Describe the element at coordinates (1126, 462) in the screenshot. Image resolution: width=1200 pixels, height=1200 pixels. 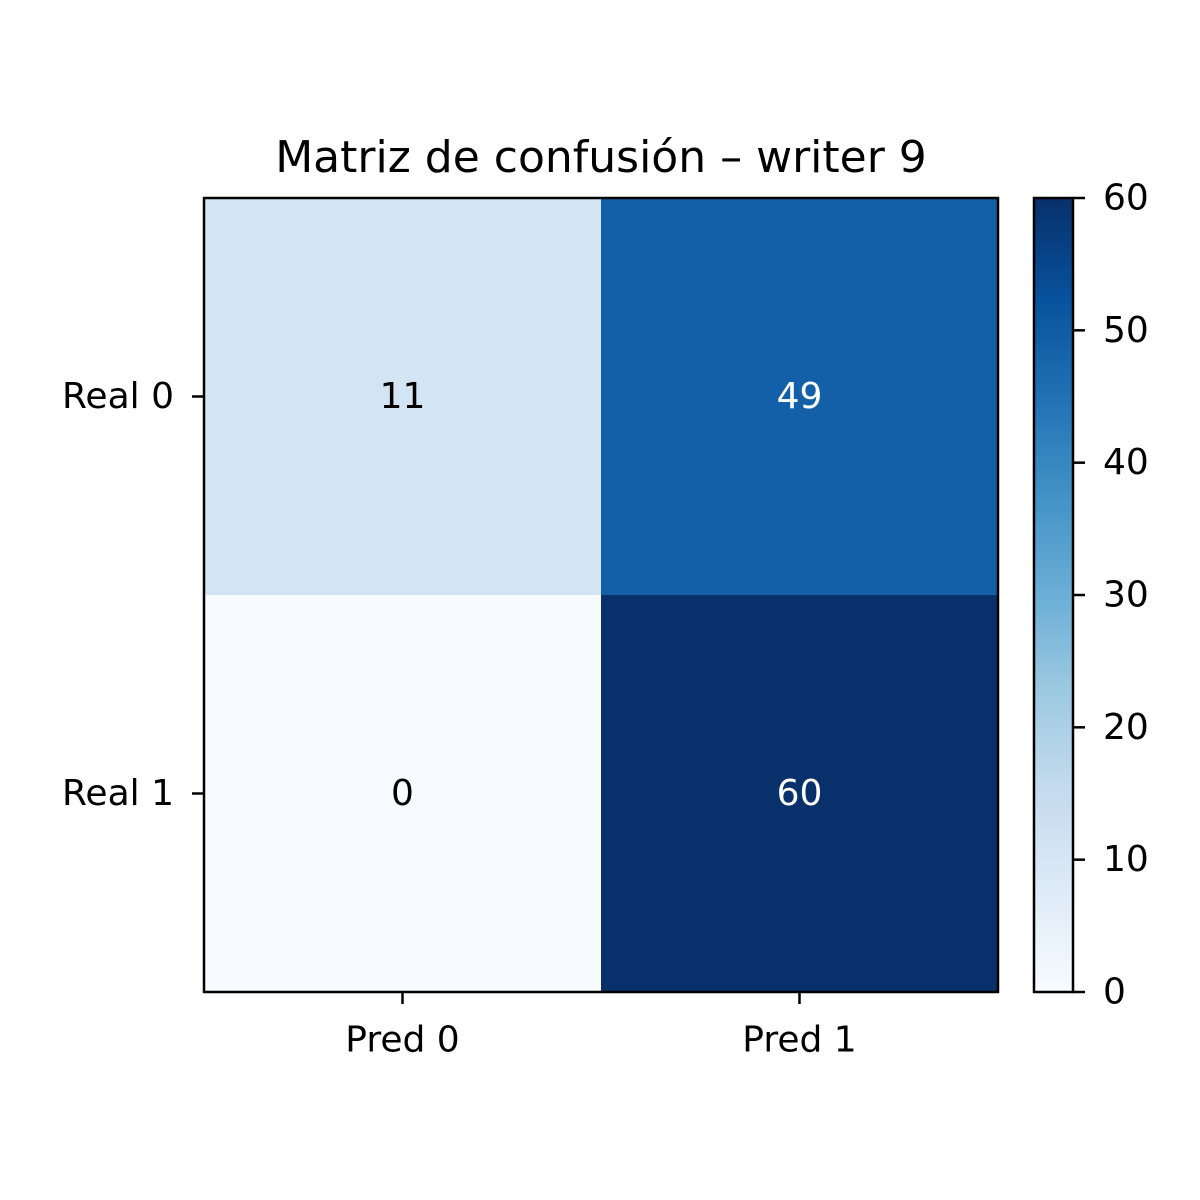
I see `colorbar-tick-label: 40` at that location.